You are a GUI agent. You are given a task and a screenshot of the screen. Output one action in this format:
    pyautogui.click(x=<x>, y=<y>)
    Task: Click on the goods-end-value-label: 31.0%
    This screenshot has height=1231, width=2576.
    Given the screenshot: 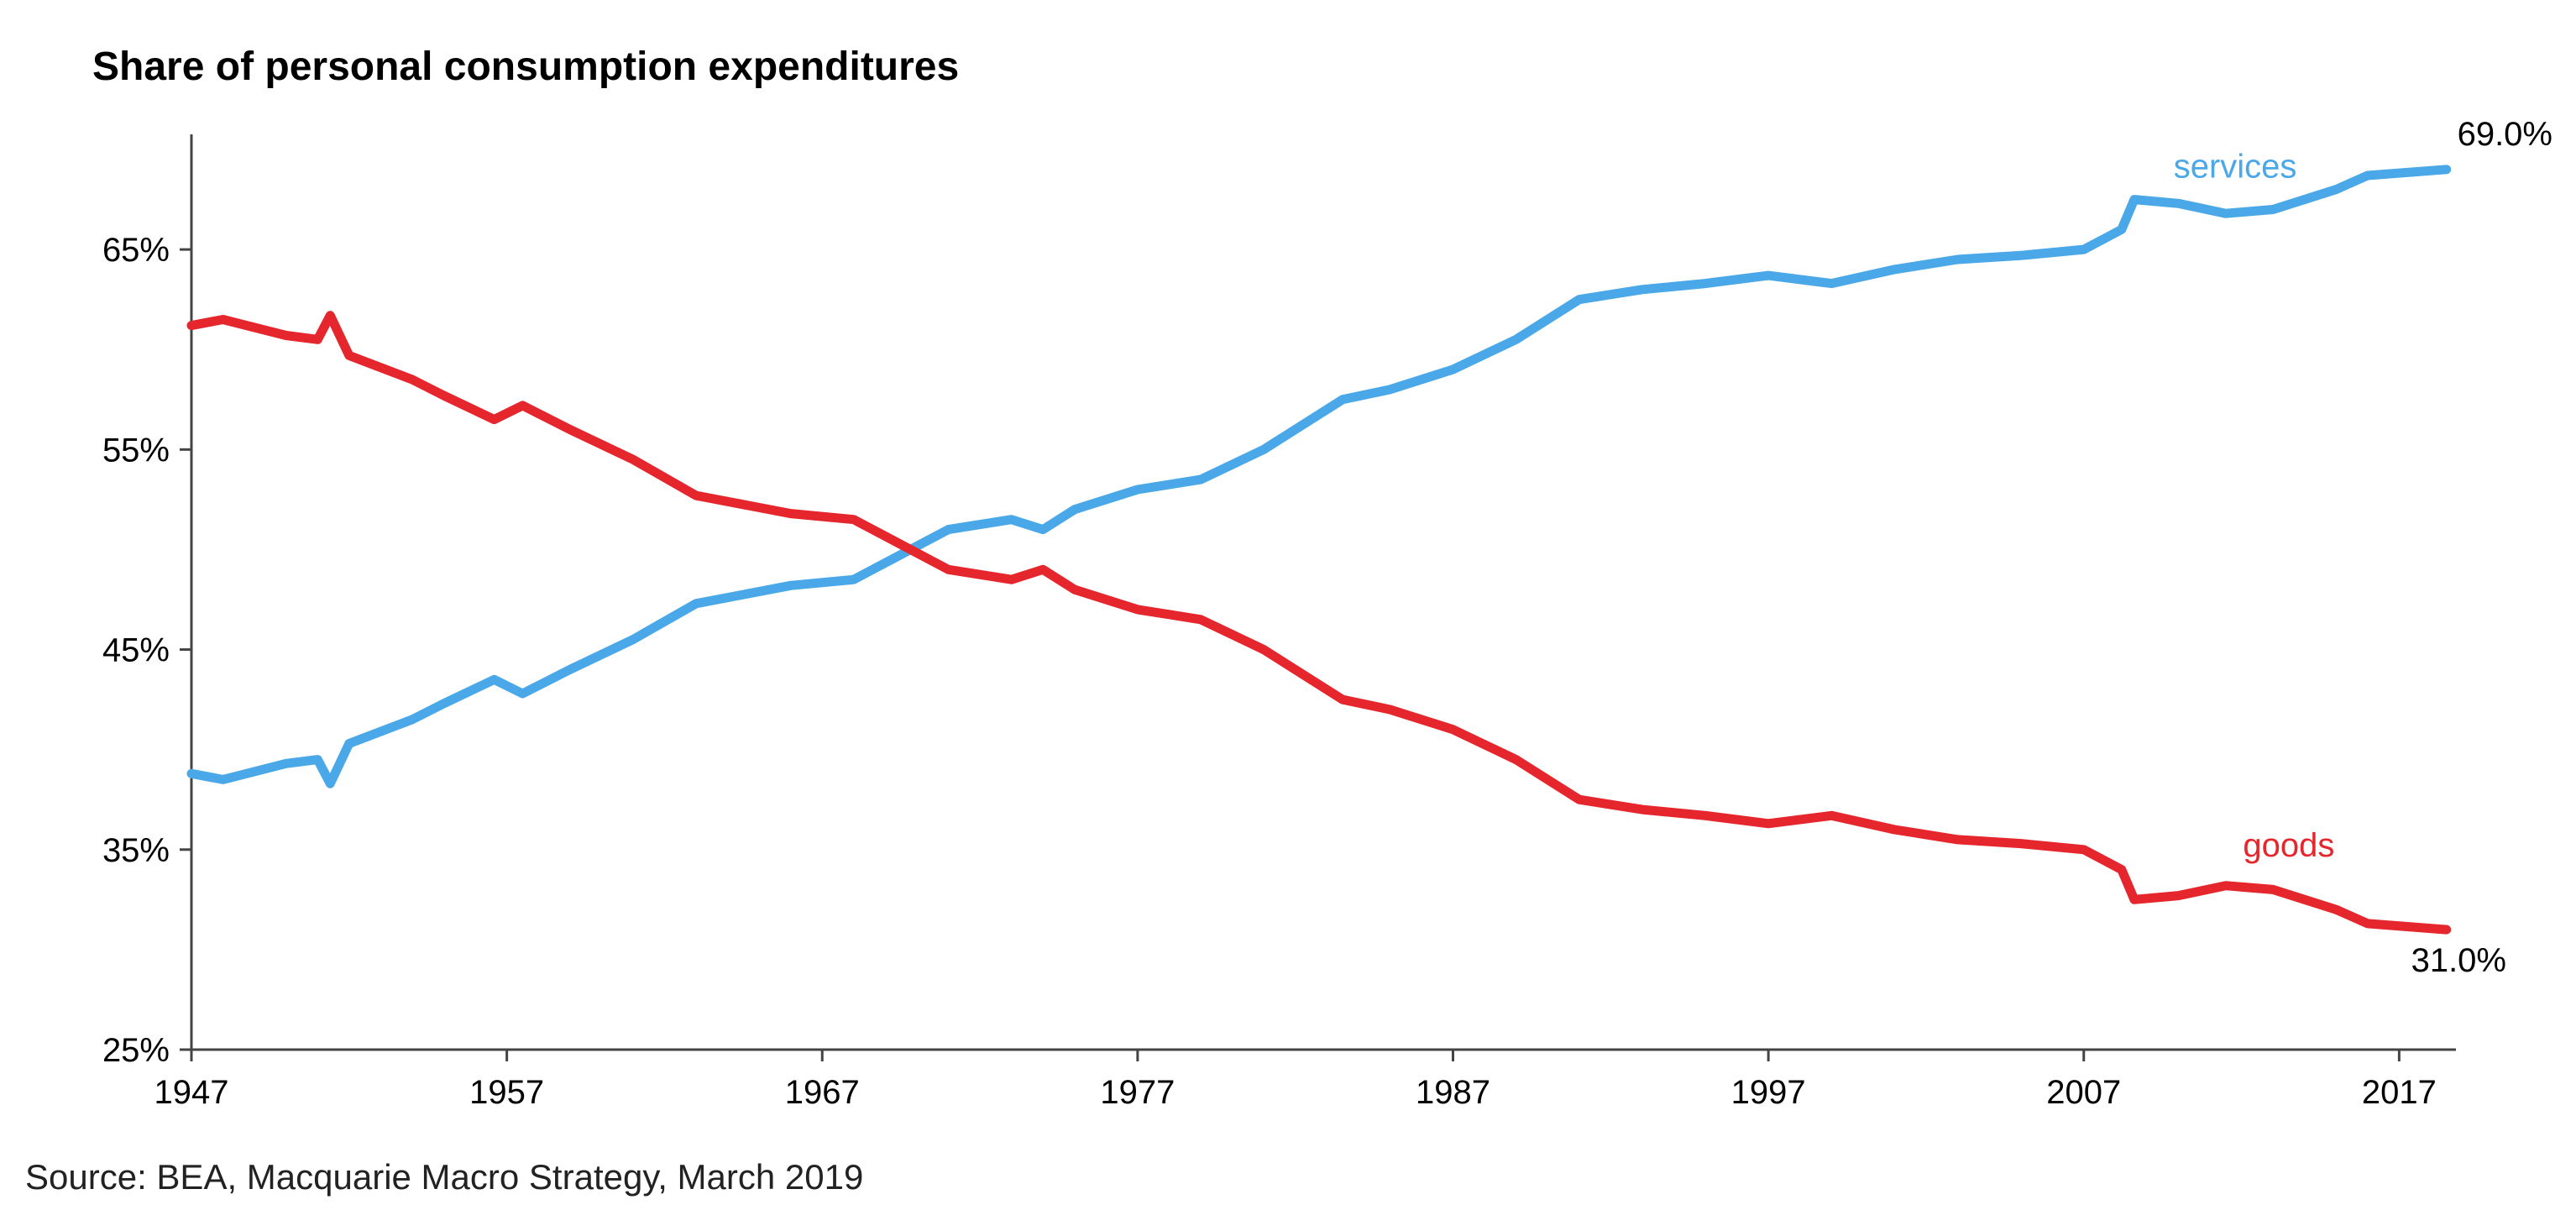 What is the action you would take?
    pyautogui.click(x=2458, y=961)
    